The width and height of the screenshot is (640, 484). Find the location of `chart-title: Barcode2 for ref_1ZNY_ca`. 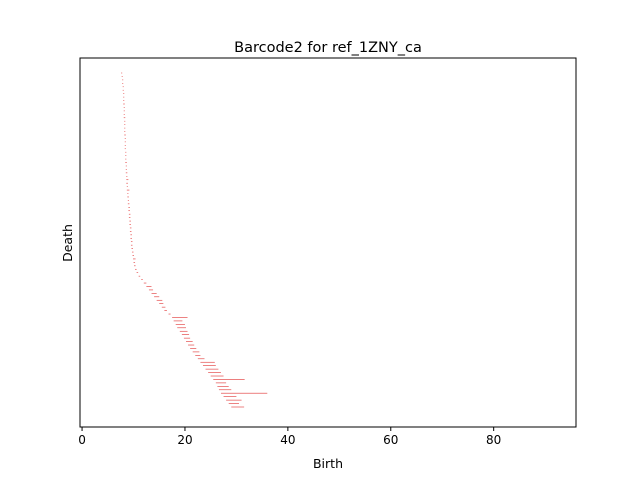

chart-title: Barcode2 for ref_1ZNY_ca is located at coordinates (328, 48).